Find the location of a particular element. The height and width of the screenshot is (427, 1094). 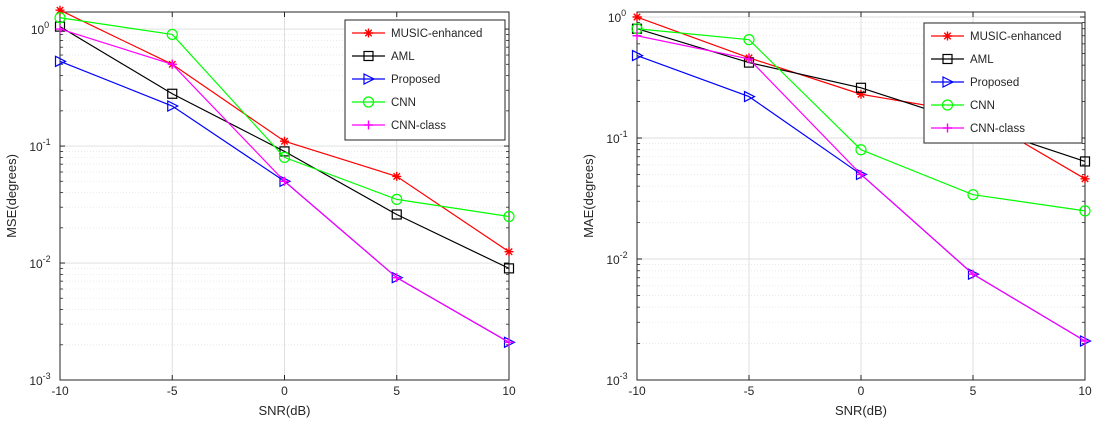

y-axis-label: MAE(degrees) is located at coordinates (588, 196).